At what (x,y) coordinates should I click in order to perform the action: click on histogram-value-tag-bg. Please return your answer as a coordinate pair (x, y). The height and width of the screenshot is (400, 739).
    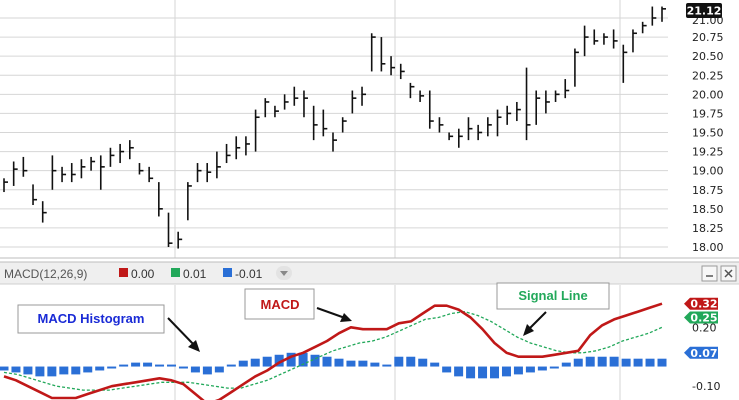
    Looking at the image, I should click on (701, 352).